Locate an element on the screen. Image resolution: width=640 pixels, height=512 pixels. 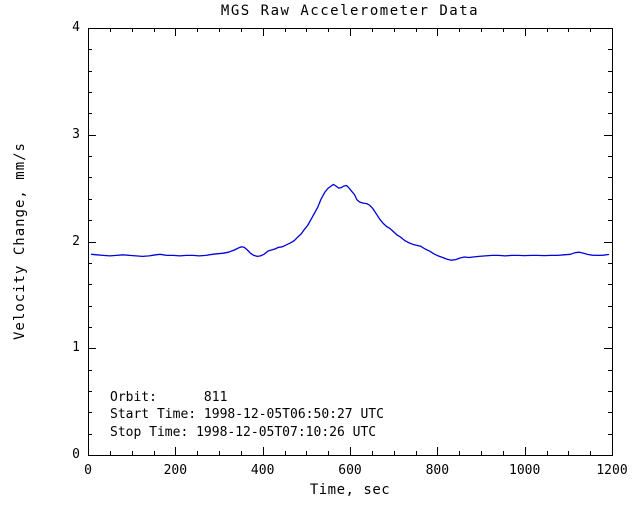
annotation-orbit: Orbit: 811 is located at coordinates (169, 397).